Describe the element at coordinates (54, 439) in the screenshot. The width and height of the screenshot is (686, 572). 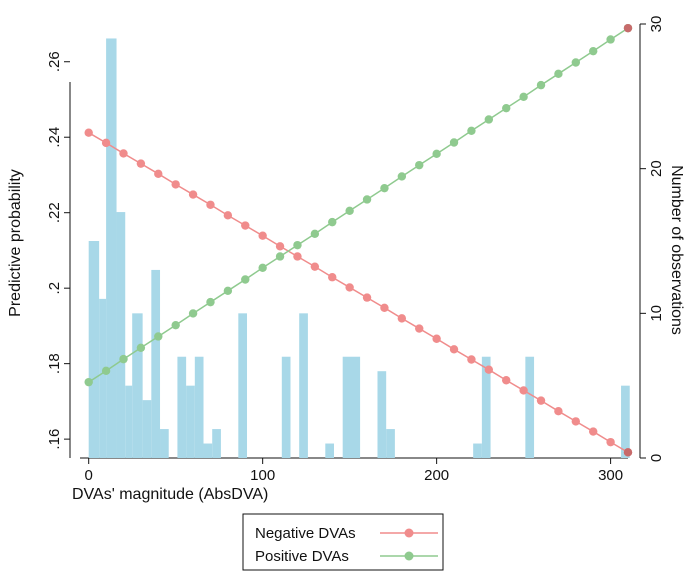
I see `y-tick-label: .16` at that location.